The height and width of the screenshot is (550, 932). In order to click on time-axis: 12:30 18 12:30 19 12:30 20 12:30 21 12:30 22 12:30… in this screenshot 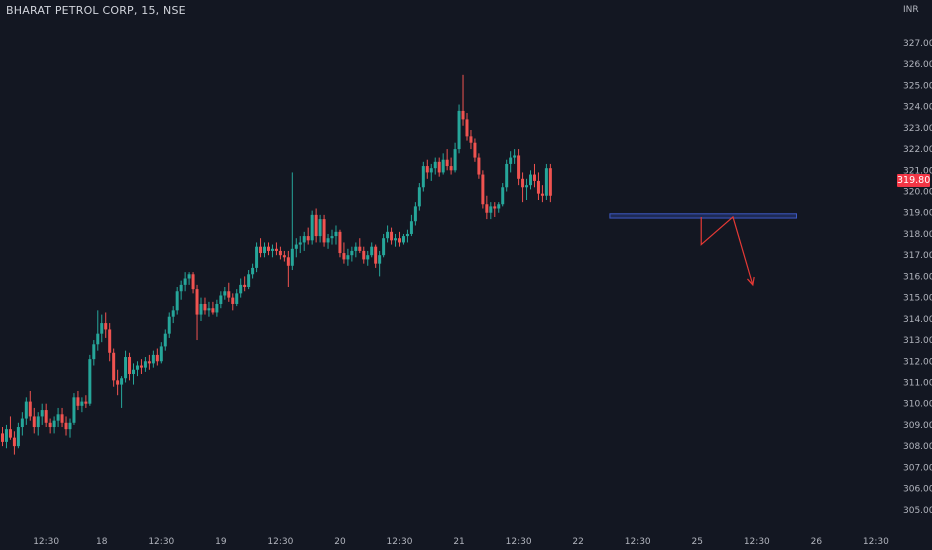, I will do `click(461, 542)`.